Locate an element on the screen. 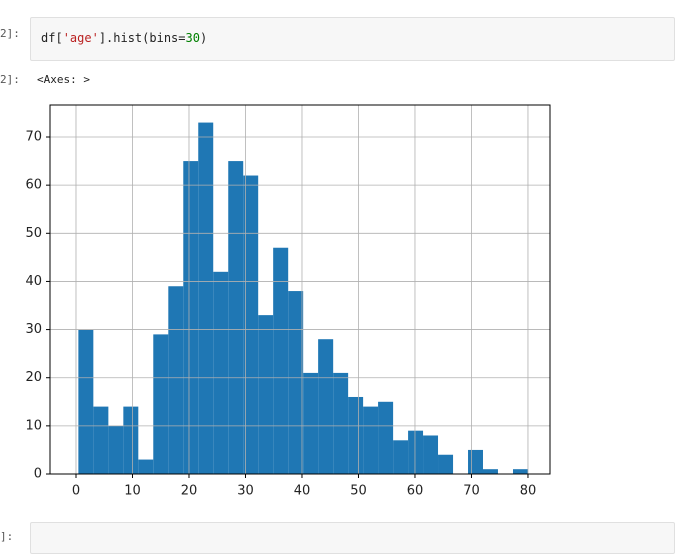 The width and height of the screenshot is (675, 554). y-tick-label: 20 is located at coordinates (33, 377).